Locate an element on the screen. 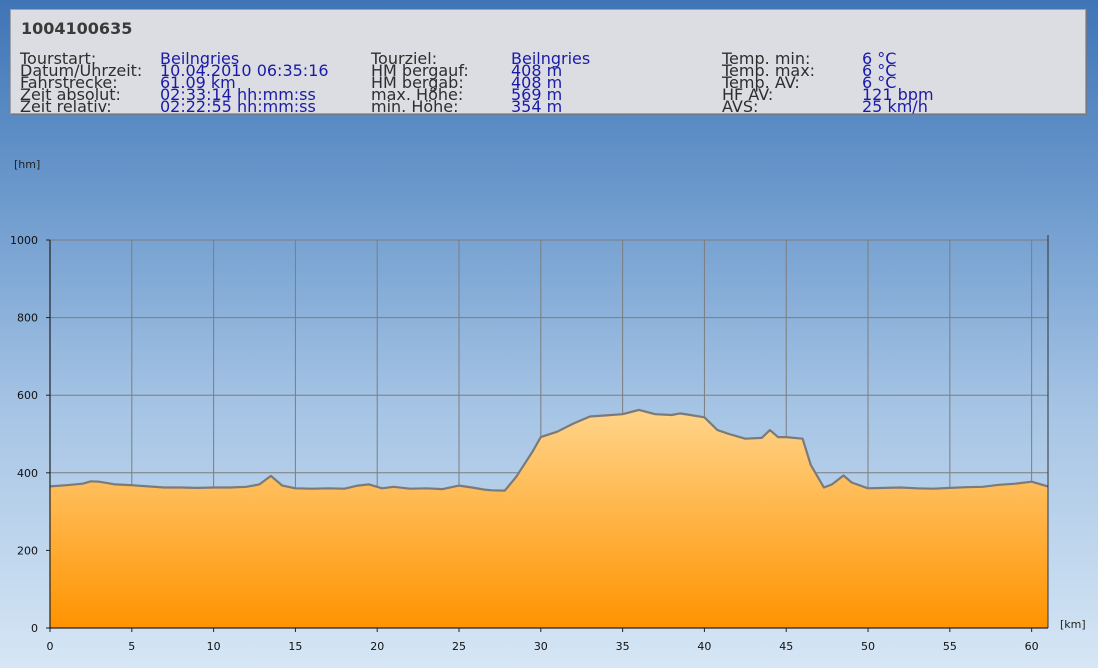 The height and width of the screenshot is (668, 1098). value-tourziel: Beilngries is located at coordinates (551, 58).